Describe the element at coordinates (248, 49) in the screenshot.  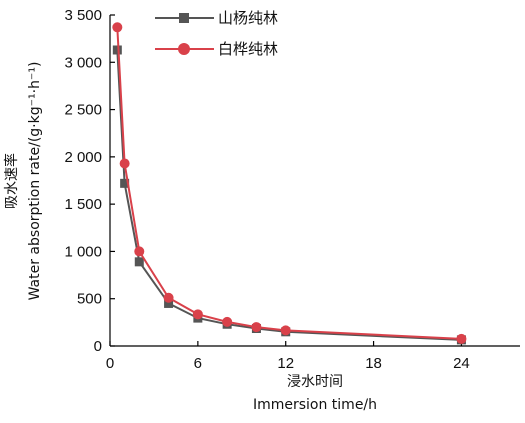
I see `legend-label-series-2: 白桦纯林` at that location.